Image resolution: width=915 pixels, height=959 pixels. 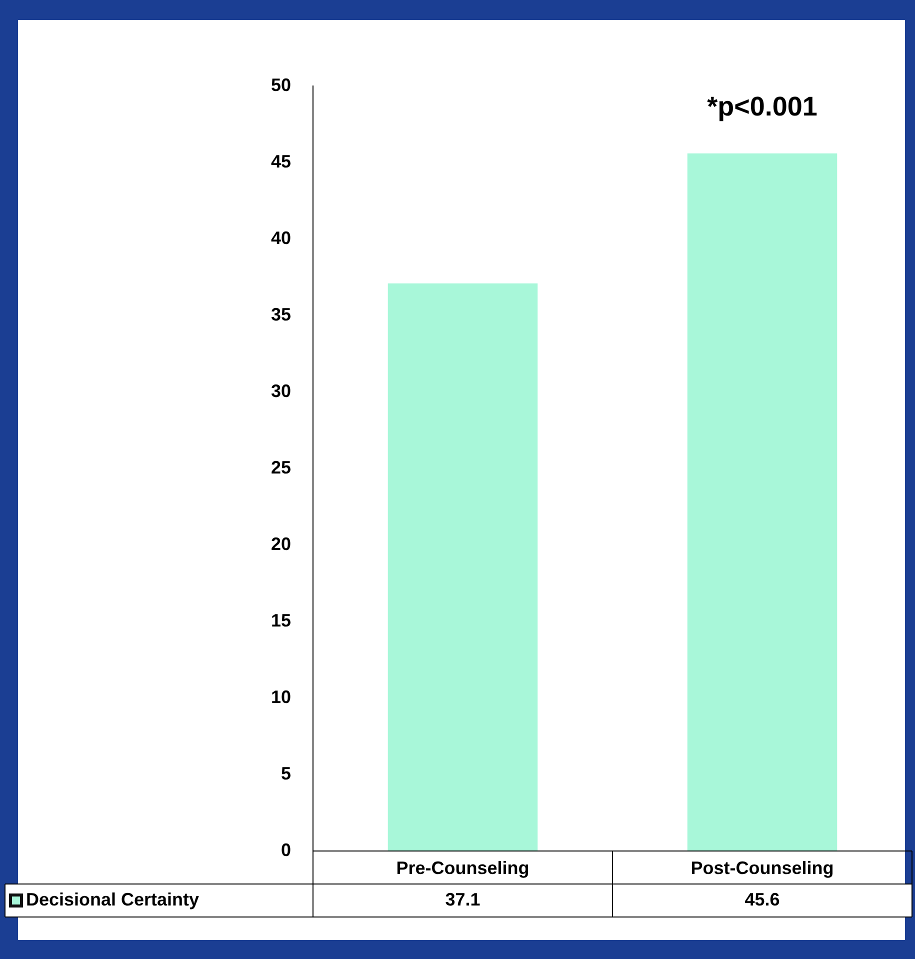 What do you see at coordinates (280, 620) in the screenshot?
I see `y-tick-label: 15` at bounding box center [280, 620].